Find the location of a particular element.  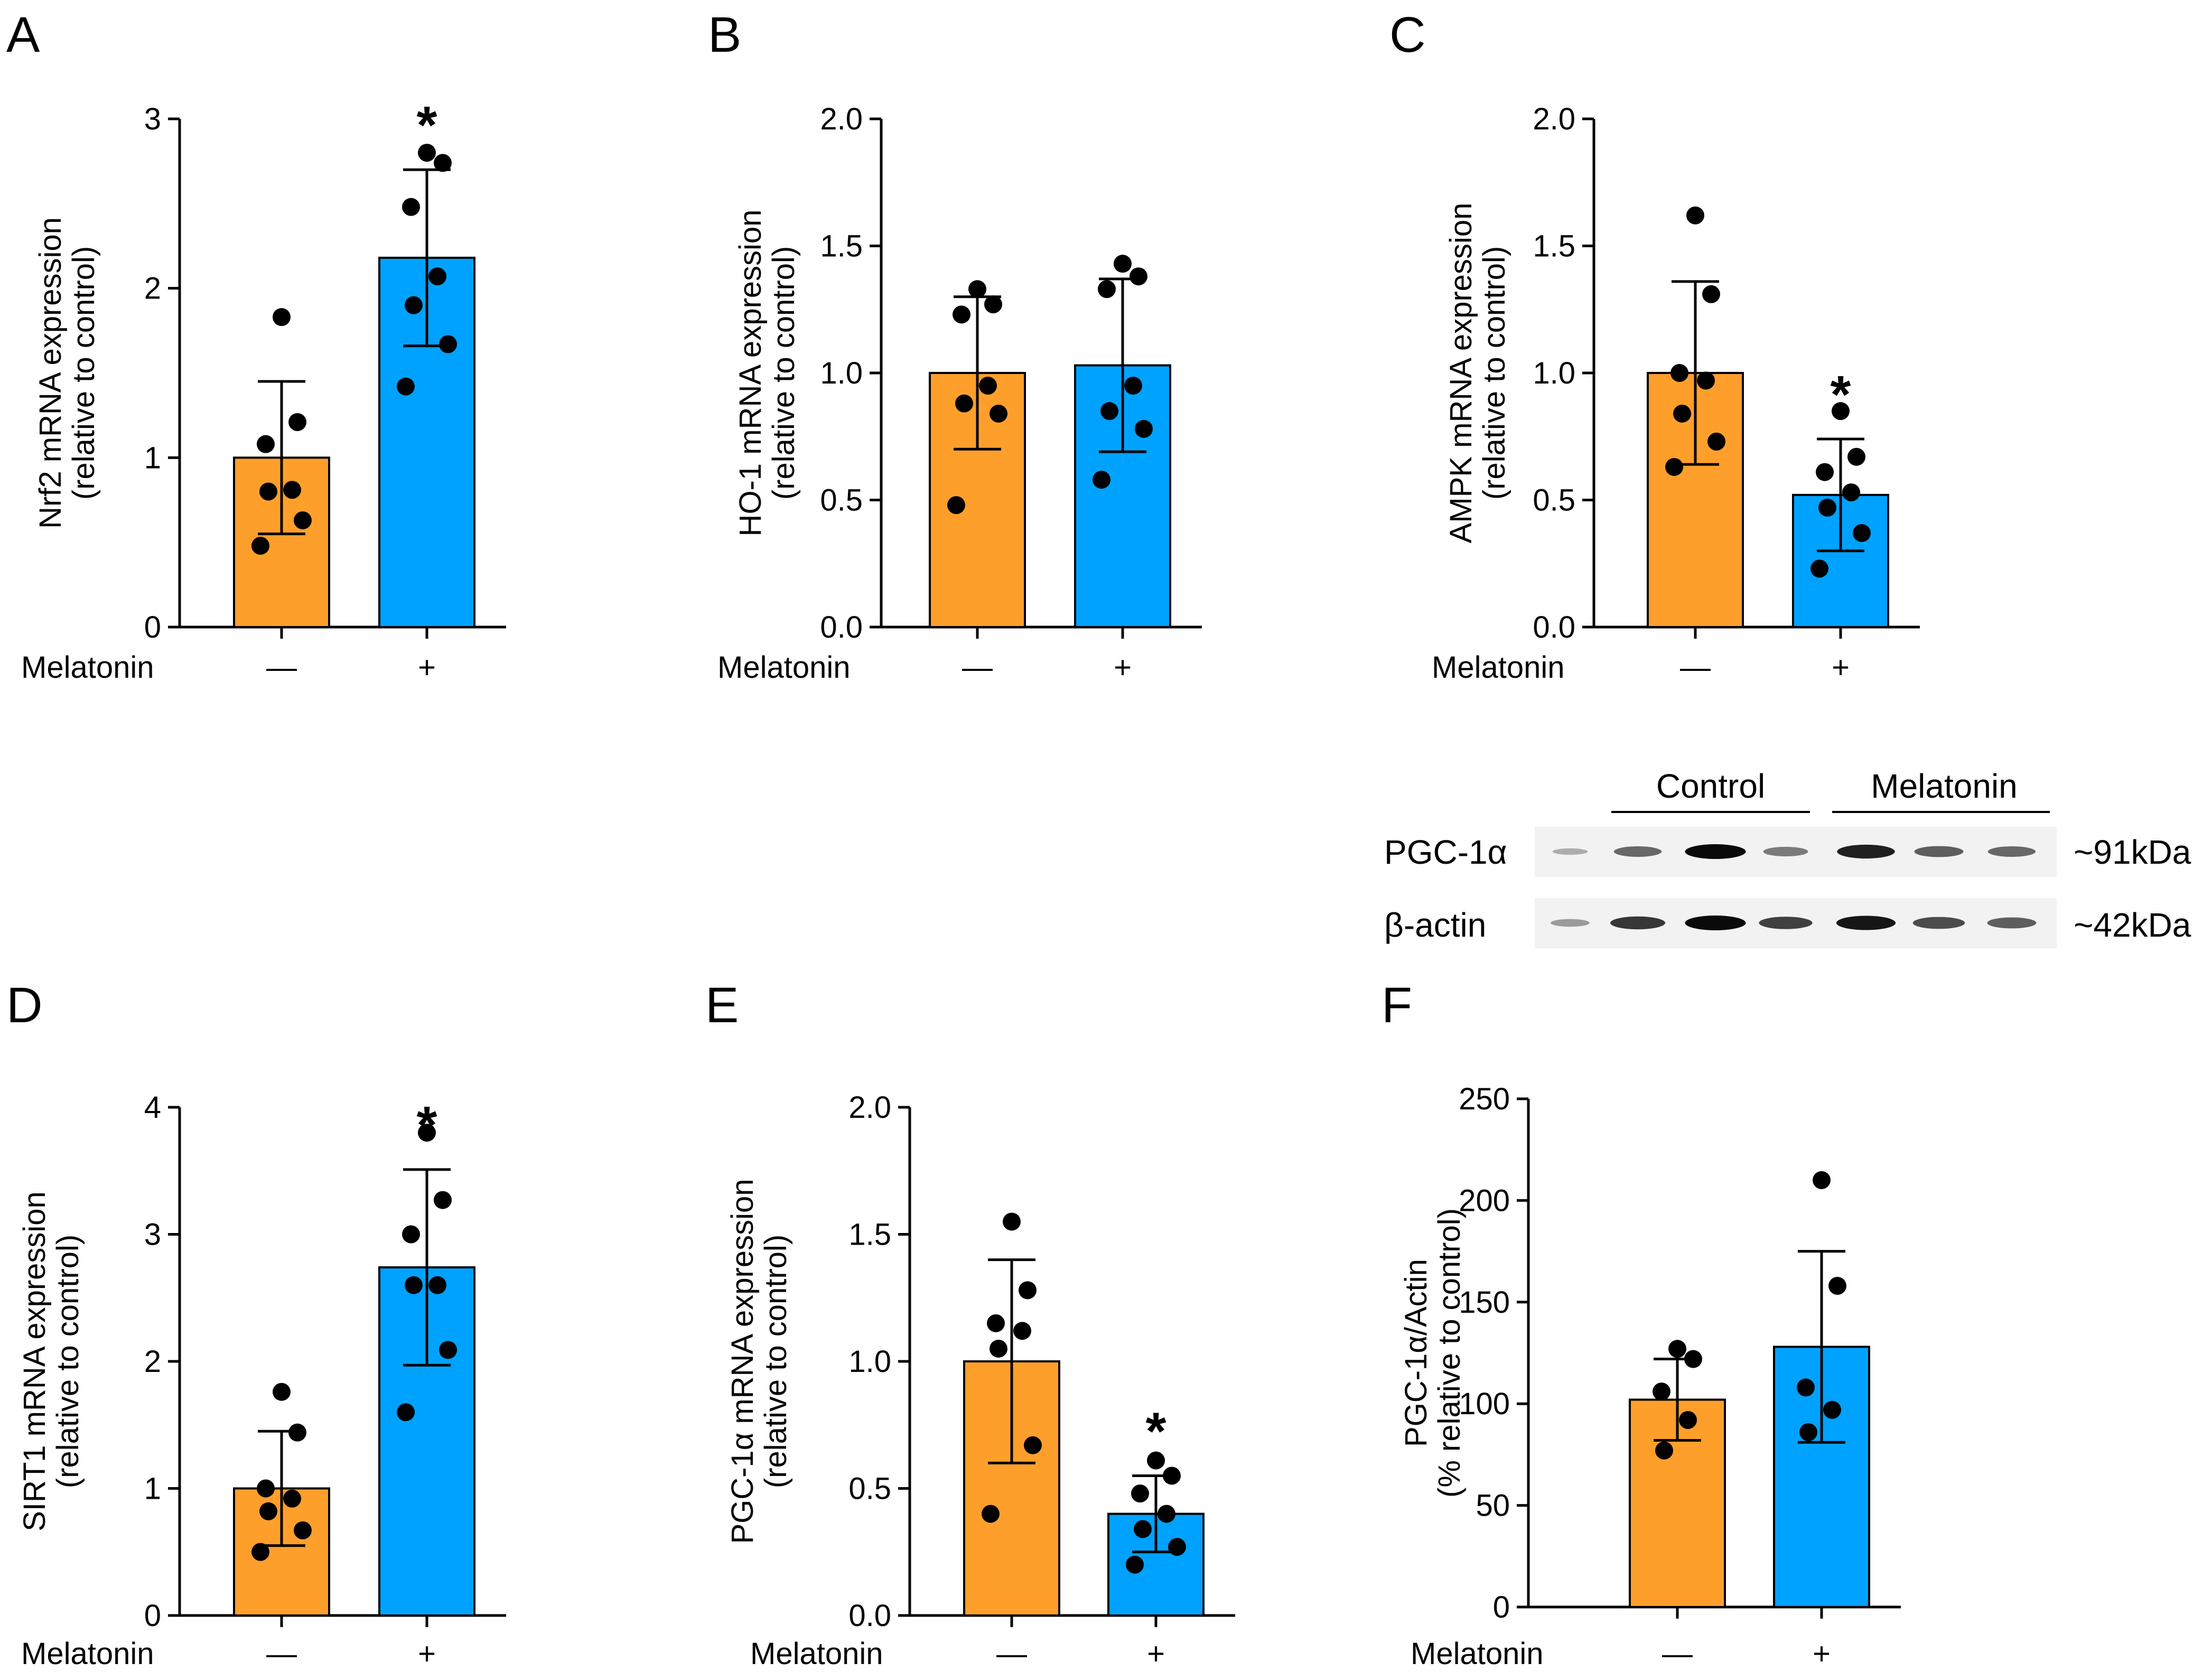

wb-group-label-melatonin: Melatonin is located at coordinates (1944, 786).